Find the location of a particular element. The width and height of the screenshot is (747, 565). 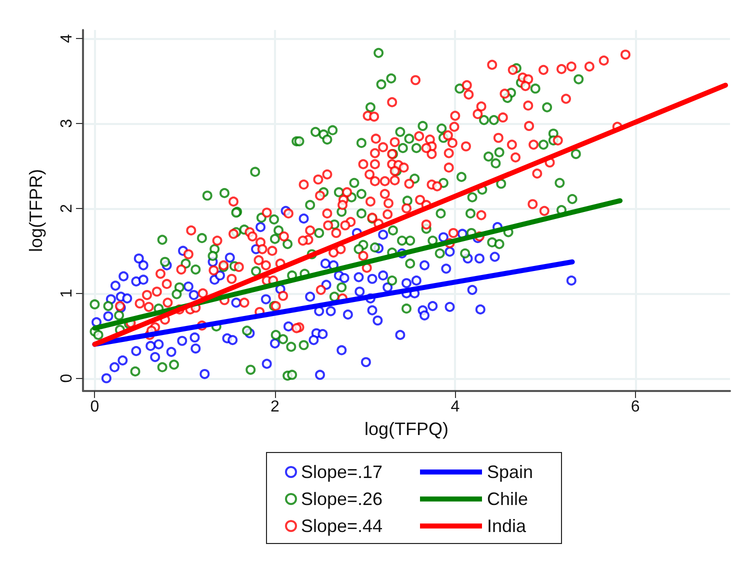

x-tick-label: 6 is located at coordinates (635, 407).